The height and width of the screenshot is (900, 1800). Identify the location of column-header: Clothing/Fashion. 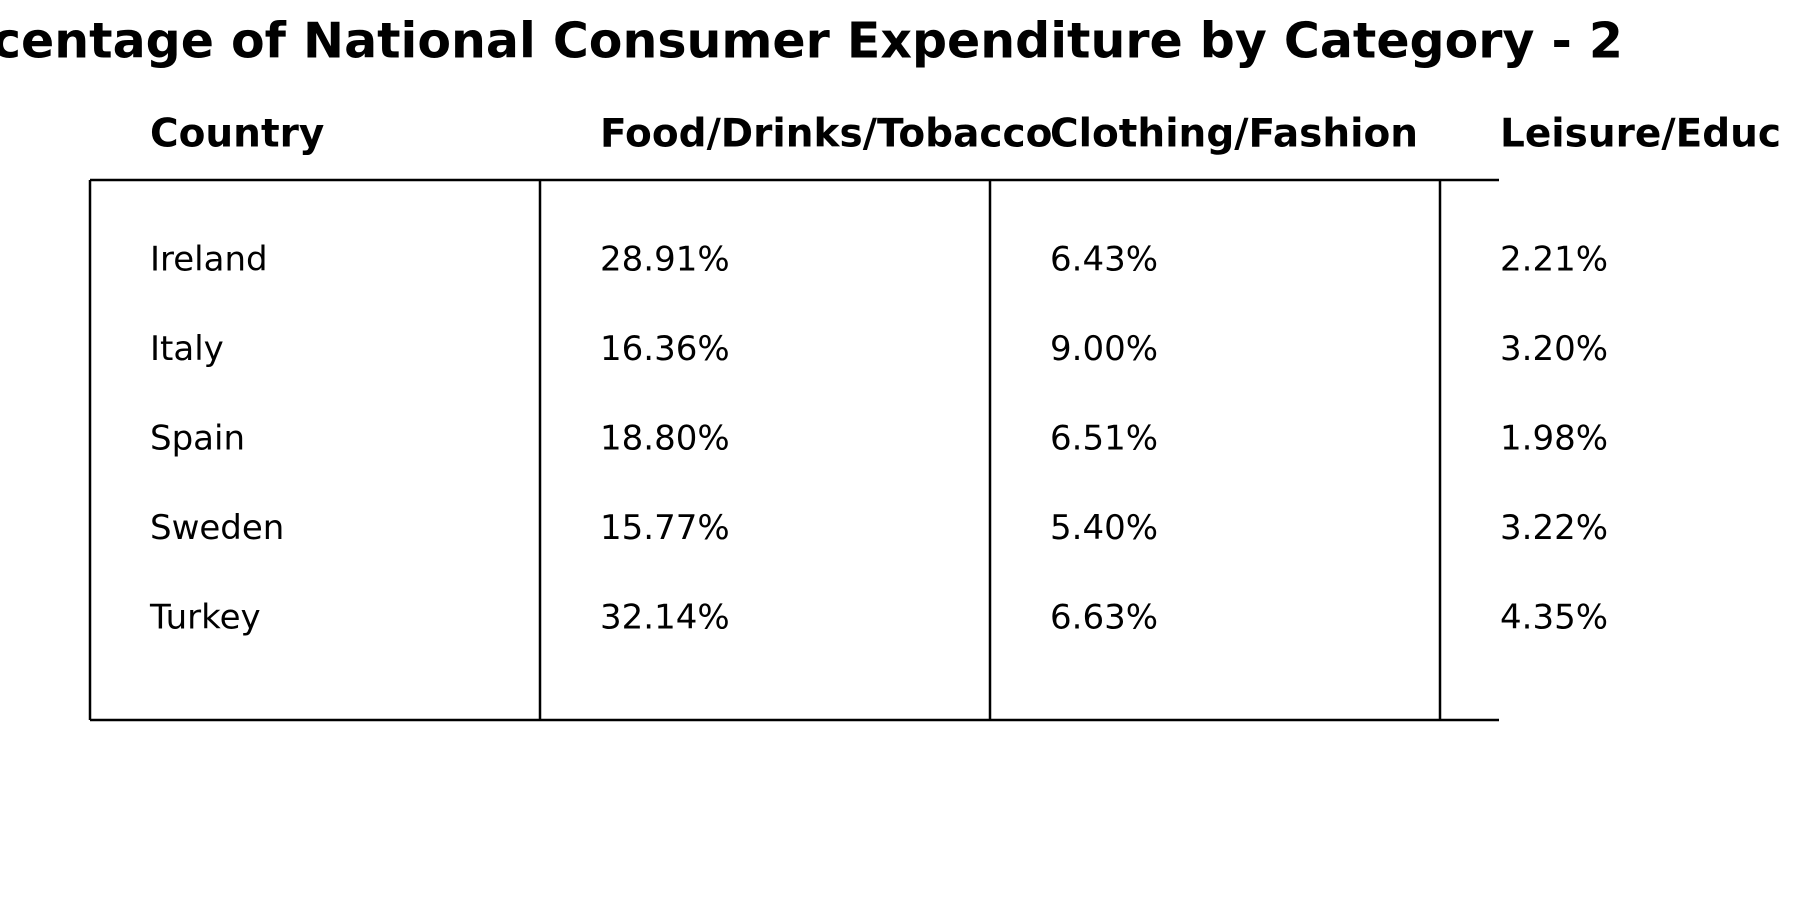
(1234, 134).